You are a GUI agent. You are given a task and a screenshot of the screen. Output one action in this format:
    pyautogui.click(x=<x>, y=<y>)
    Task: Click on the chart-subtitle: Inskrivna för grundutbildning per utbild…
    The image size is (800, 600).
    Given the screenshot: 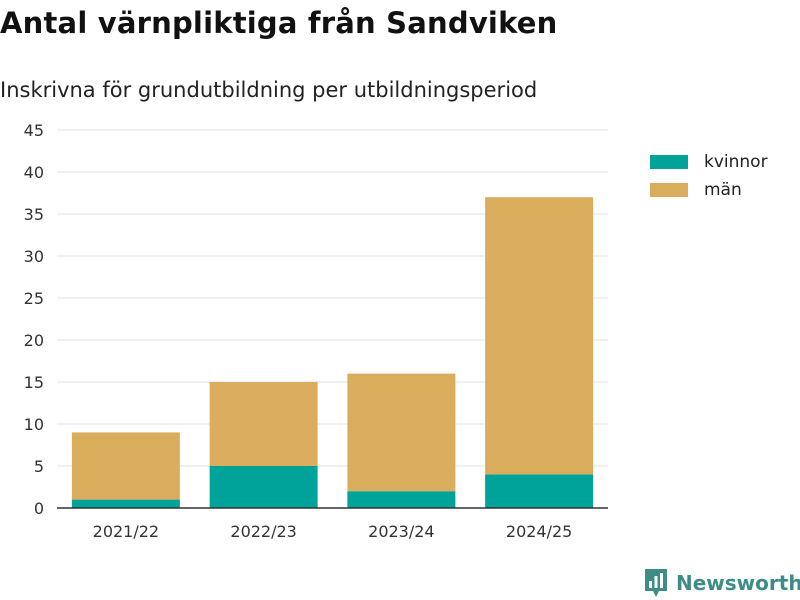 What is the action you would take?
    pyautogui.click(x=269, y=90)
    